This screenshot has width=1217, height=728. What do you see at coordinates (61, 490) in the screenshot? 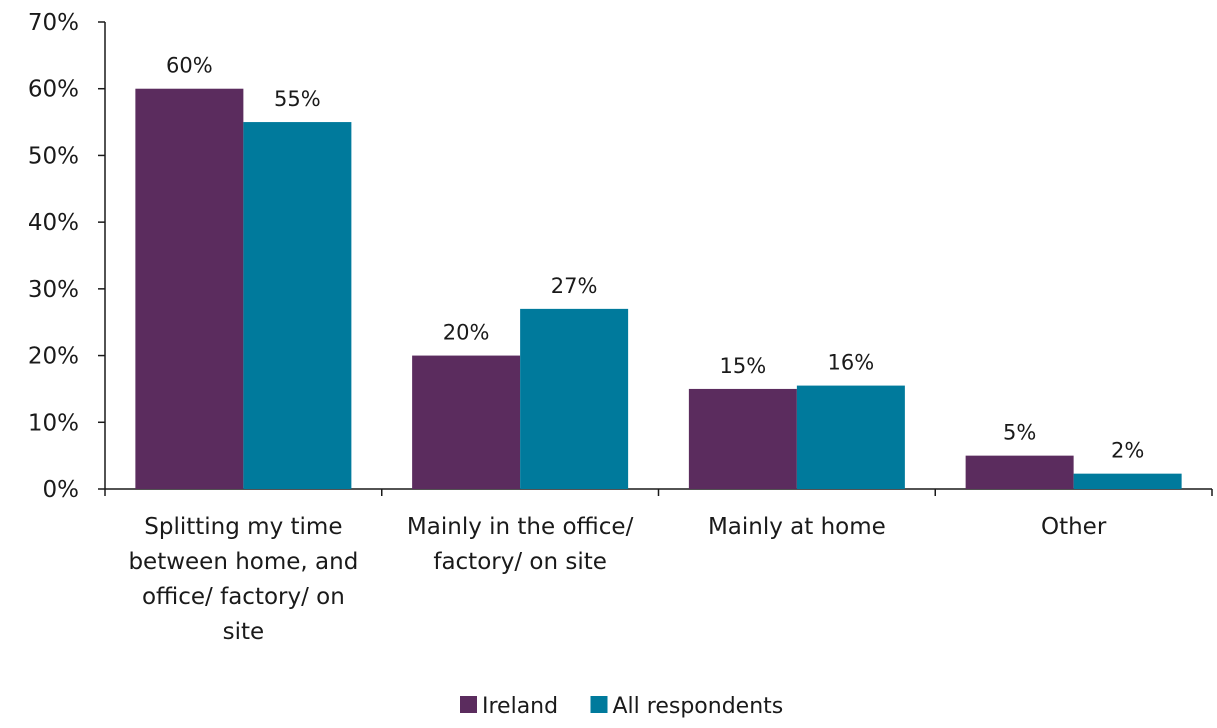
I see `y-tick-label: 0%` at bounding box center [61, 490].